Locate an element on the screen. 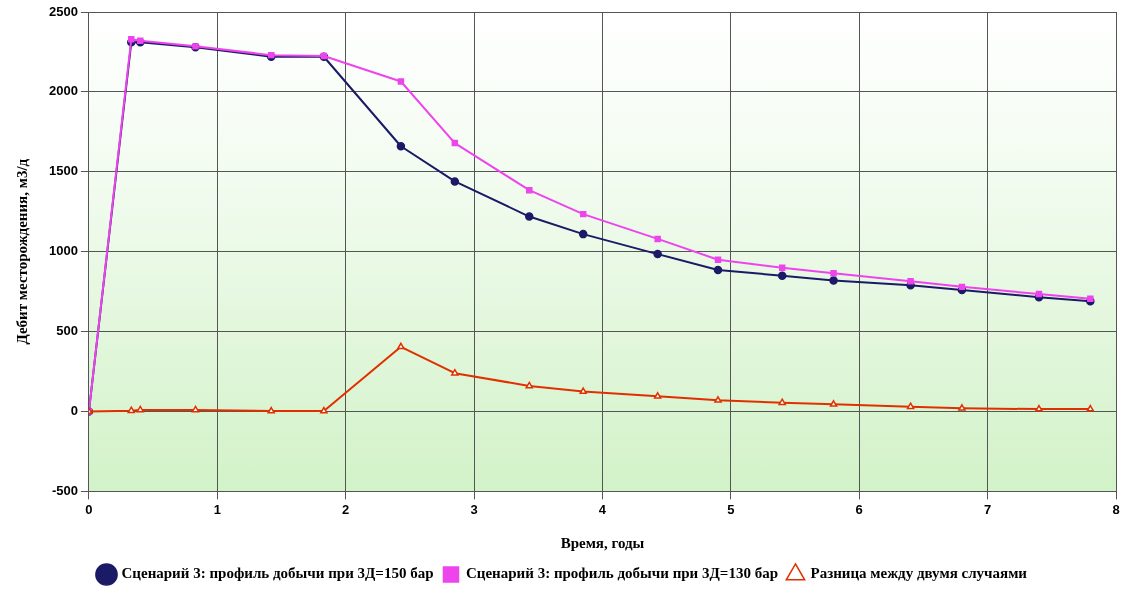  x-tick-label: 5 is located at coordinates (731, 509).